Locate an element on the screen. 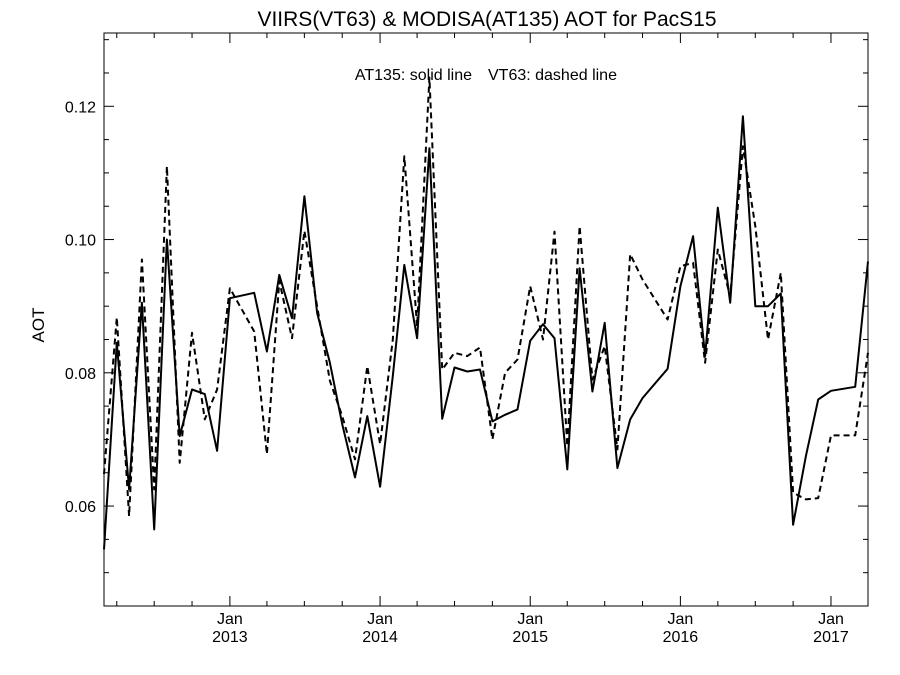 The width and height of the screenshot is (900, 675). y-tick-label: 0.12 is located at coordinates (80, 107).